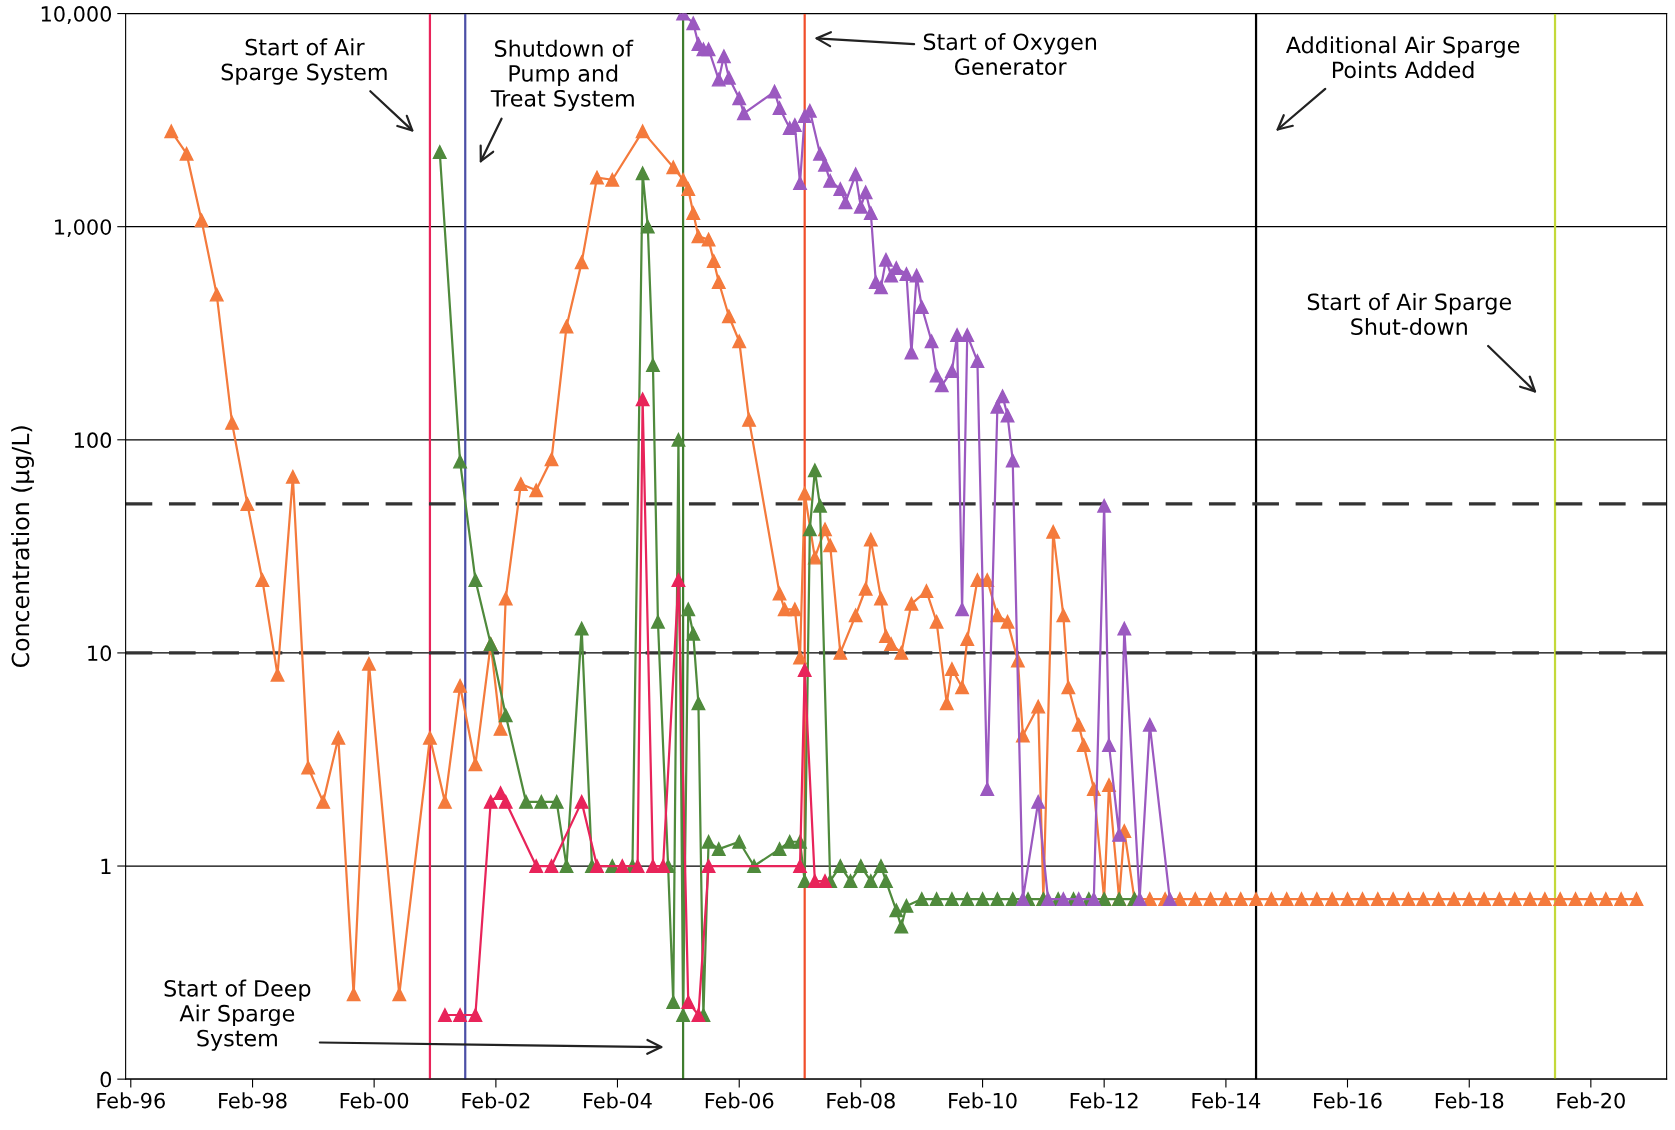 The width and height of the screenshot is (1675, 1130). Describe the element at coordinates (1010, 54) in the screenshot. I see `annotation: Start of Oxygen Generator` at that location.